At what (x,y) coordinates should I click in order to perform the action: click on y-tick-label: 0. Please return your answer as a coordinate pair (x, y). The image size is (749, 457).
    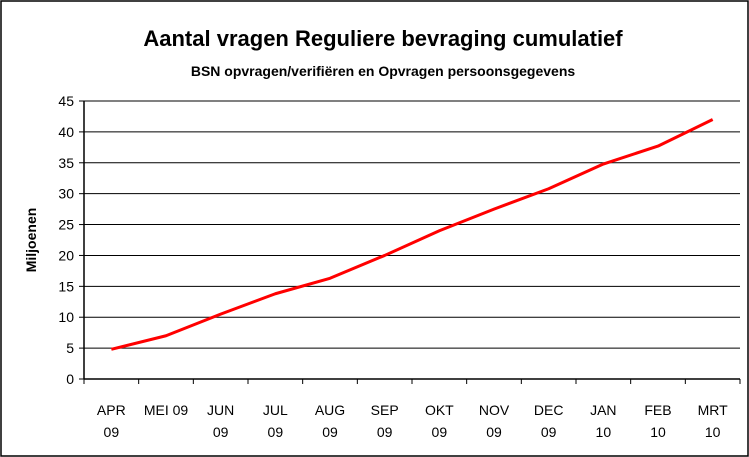
    Looking at the image, I should click on (70, 379).